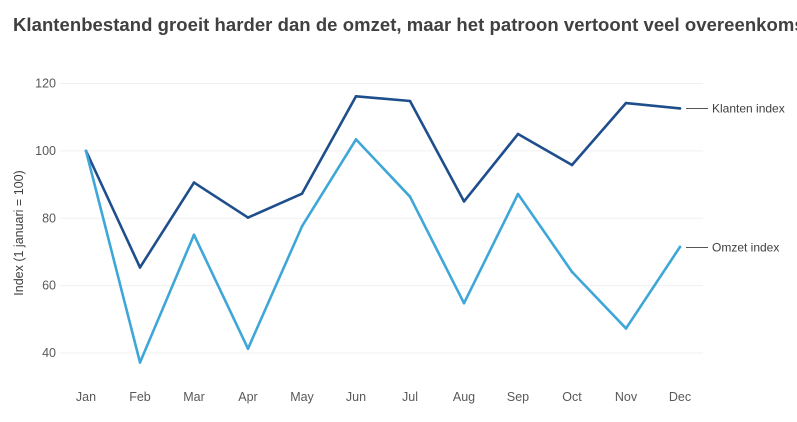 The height and width of the screenshot is (422, 797). I want to click on x-axis-ticks: Jan Feb Mar Apr May Jun Jul Aug Sep Oct Nov Dec, so click(383, 397).